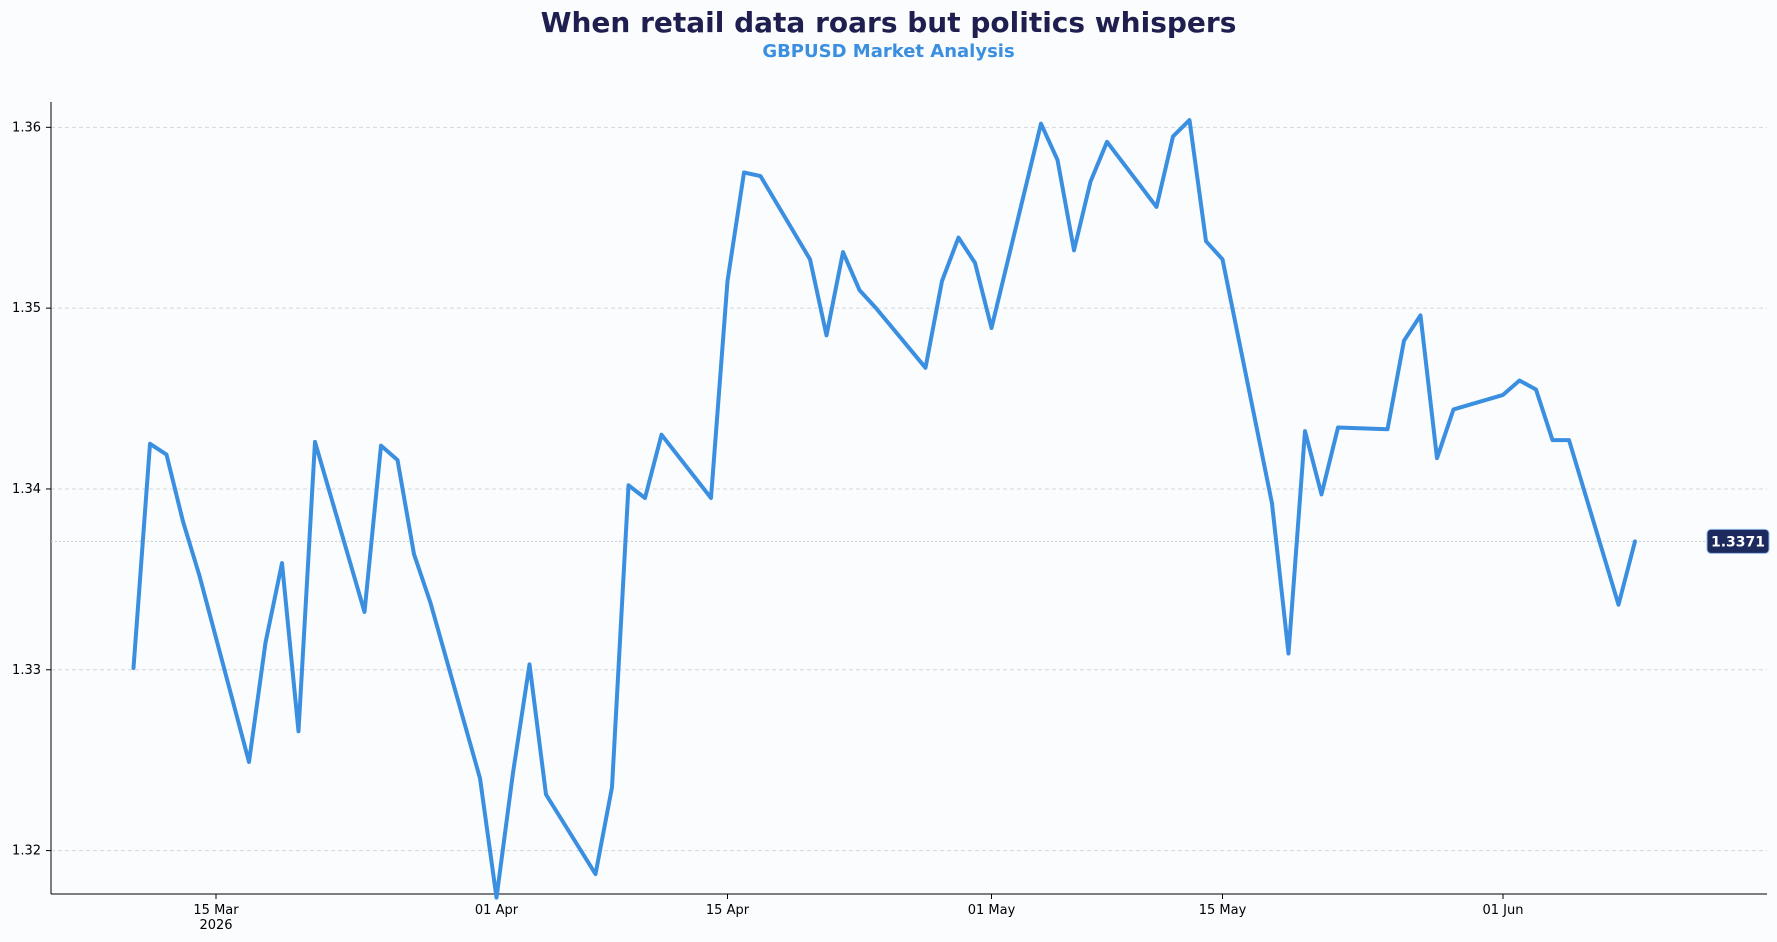 The image size is (1777, 942). I want to click on last-value-label: 1.3371, so click(1738, 542).